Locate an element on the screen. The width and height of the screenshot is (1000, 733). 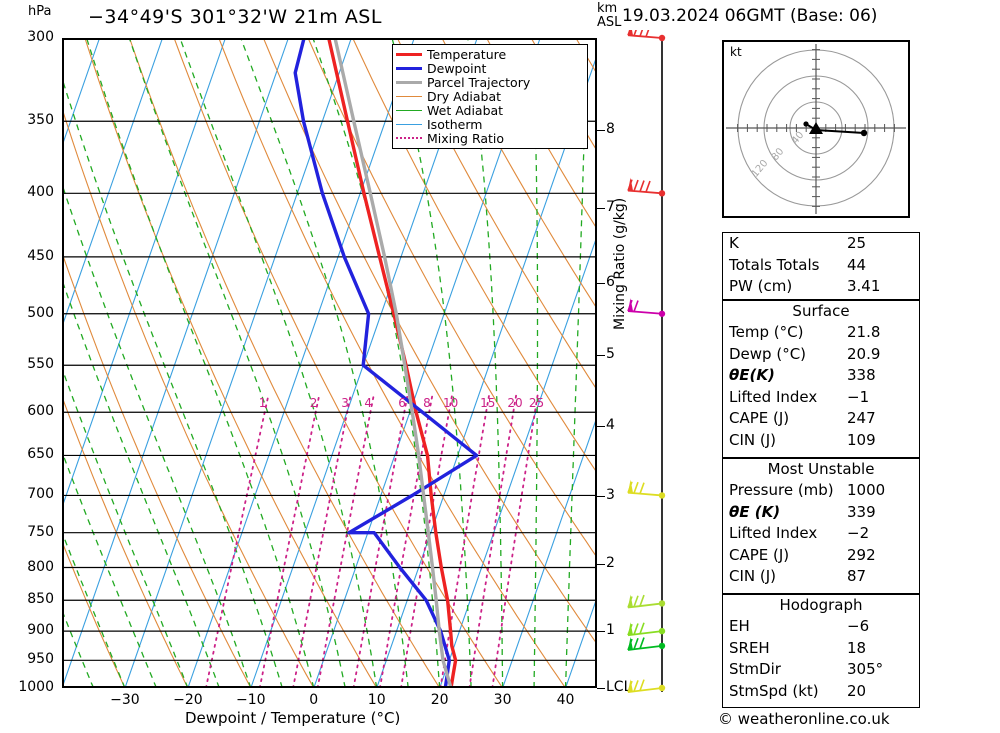
data-row: StmSpd (kt) 20 is located at coordinates (821, 692).